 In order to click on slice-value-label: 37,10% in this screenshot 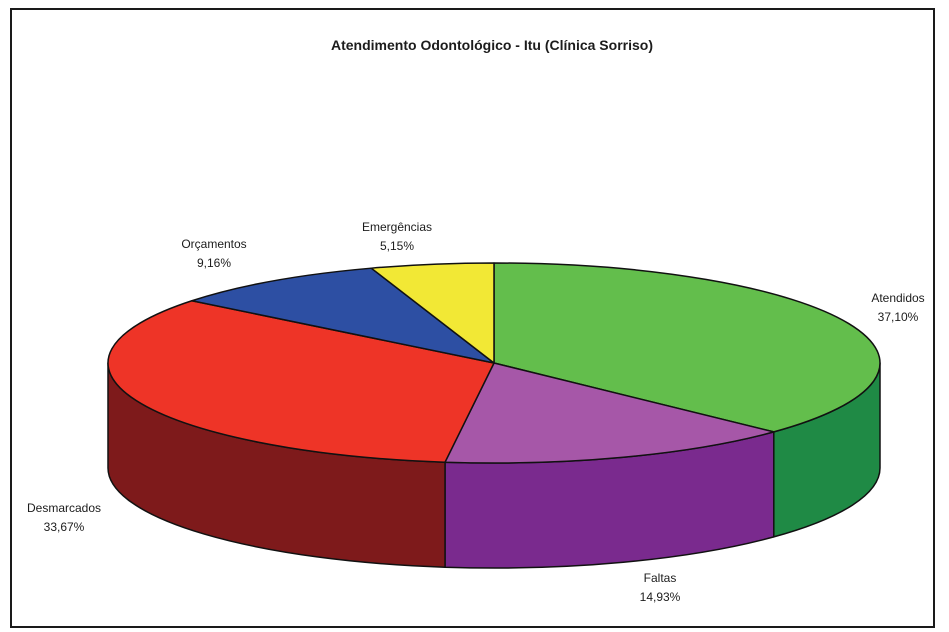, I will do `click(898, 317)`.